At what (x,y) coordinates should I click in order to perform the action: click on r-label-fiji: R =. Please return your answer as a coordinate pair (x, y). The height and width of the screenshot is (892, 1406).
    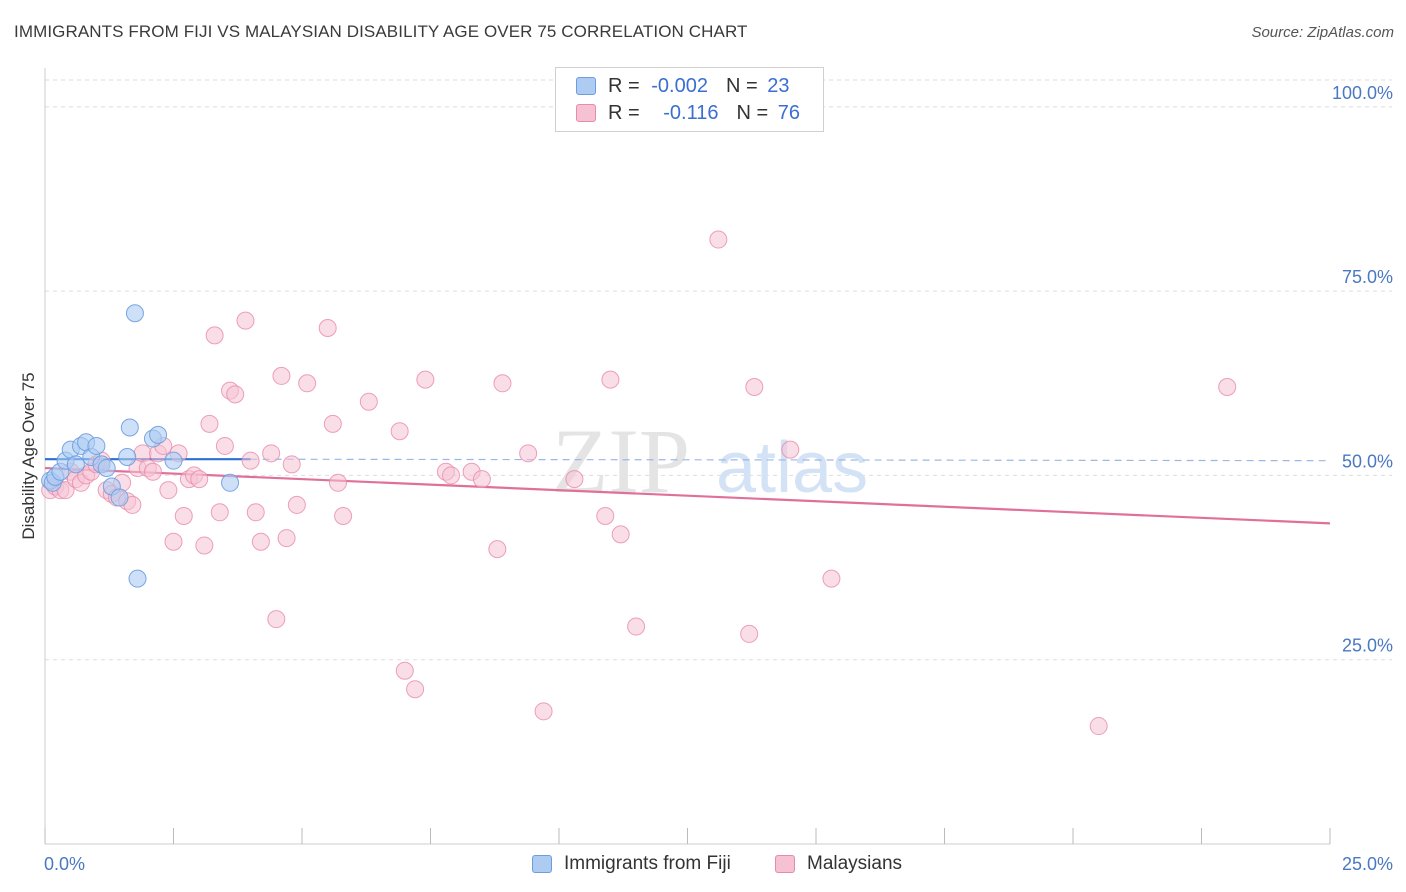
    Looking at the image, I should click on (624, 85).